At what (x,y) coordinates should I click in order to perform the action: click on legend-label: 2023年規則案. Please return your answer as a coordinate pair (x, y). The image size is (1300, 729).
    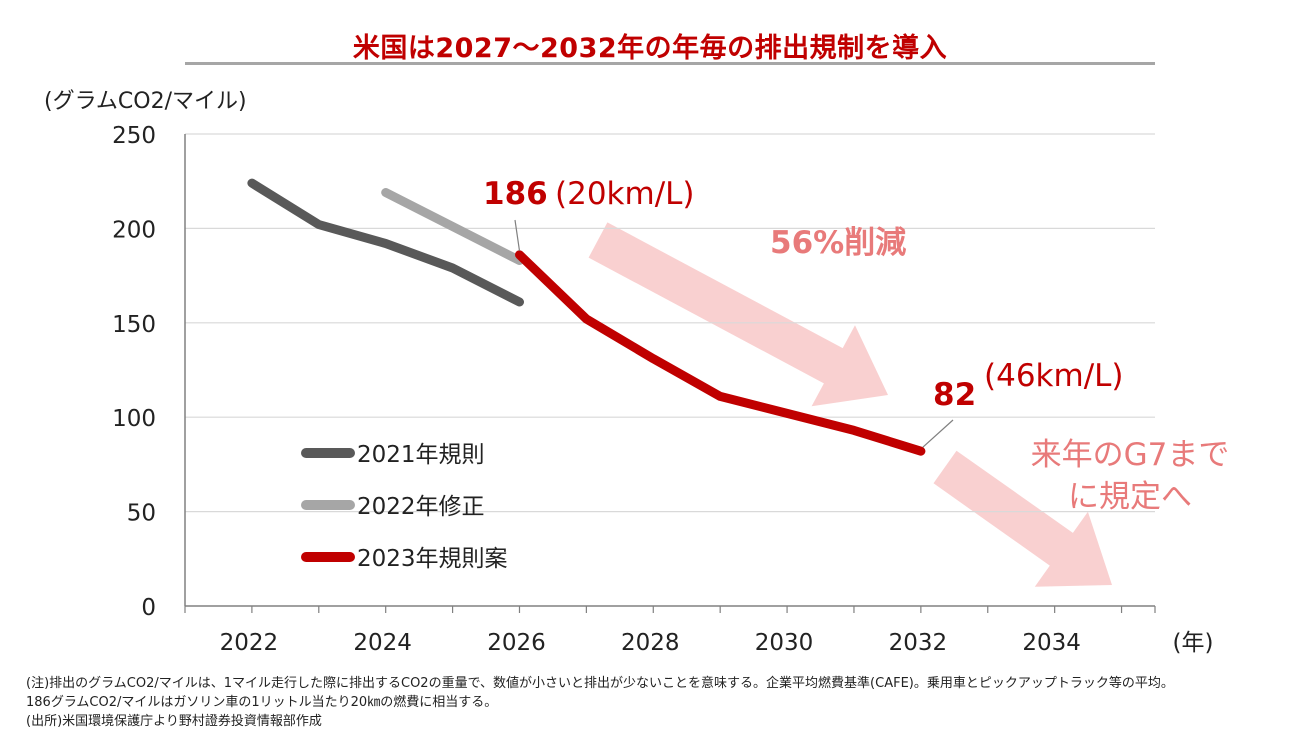
    Looking at the image, I should click on (432, 559).